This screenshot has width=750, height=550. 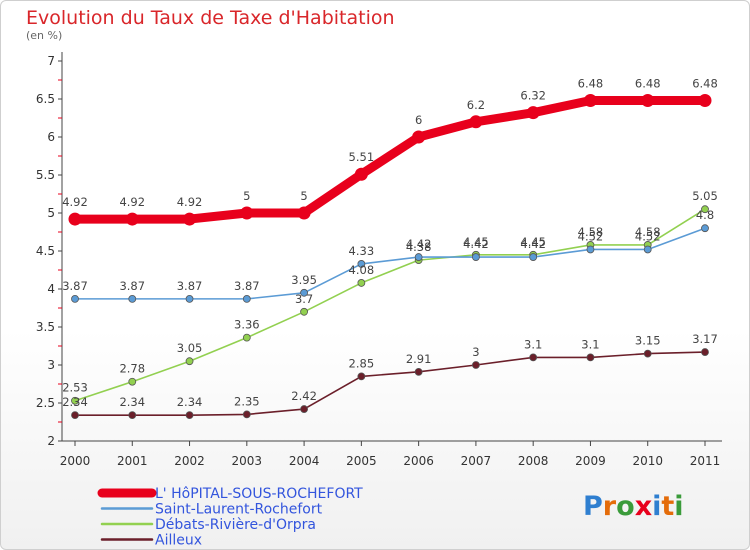 I want to click on data-label: 6, so click(x=418, y=120).